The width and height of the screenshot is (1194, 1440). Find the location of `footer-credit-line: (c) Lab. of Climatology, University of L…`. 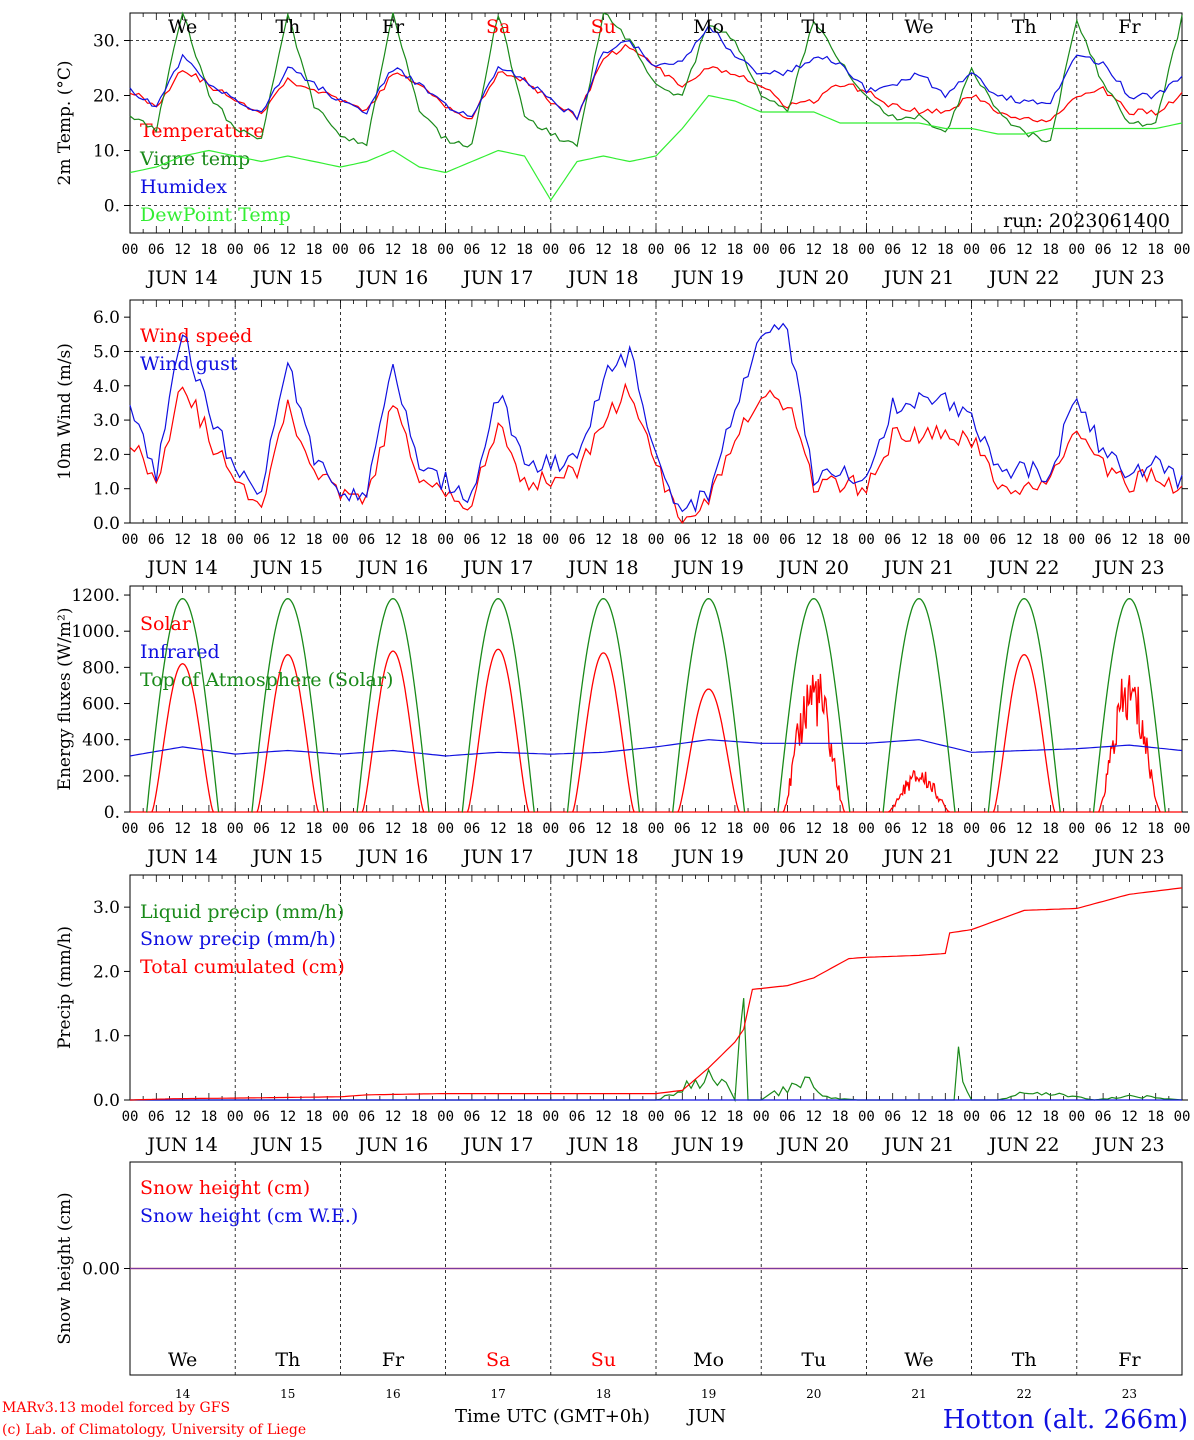

footer-credit-line: (c) Lab. of Climatology, University of L… is located at coordinates (154, 1430).